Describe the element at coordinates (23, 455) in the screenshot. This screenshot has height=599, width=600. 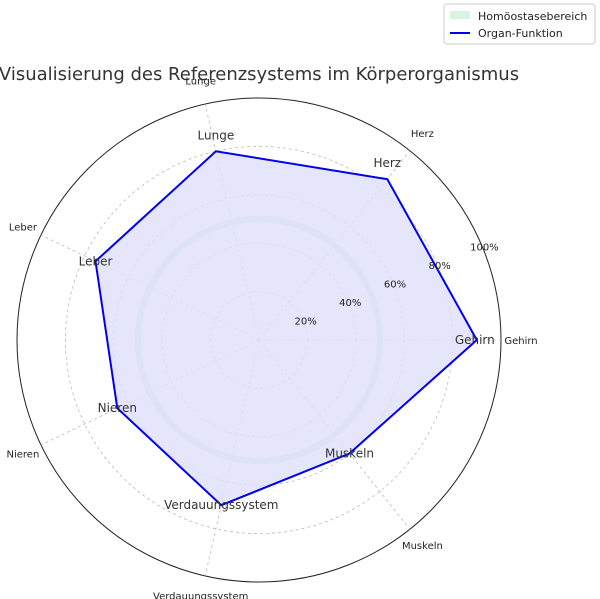
I see `category-axis-label: Nieren` at that location.